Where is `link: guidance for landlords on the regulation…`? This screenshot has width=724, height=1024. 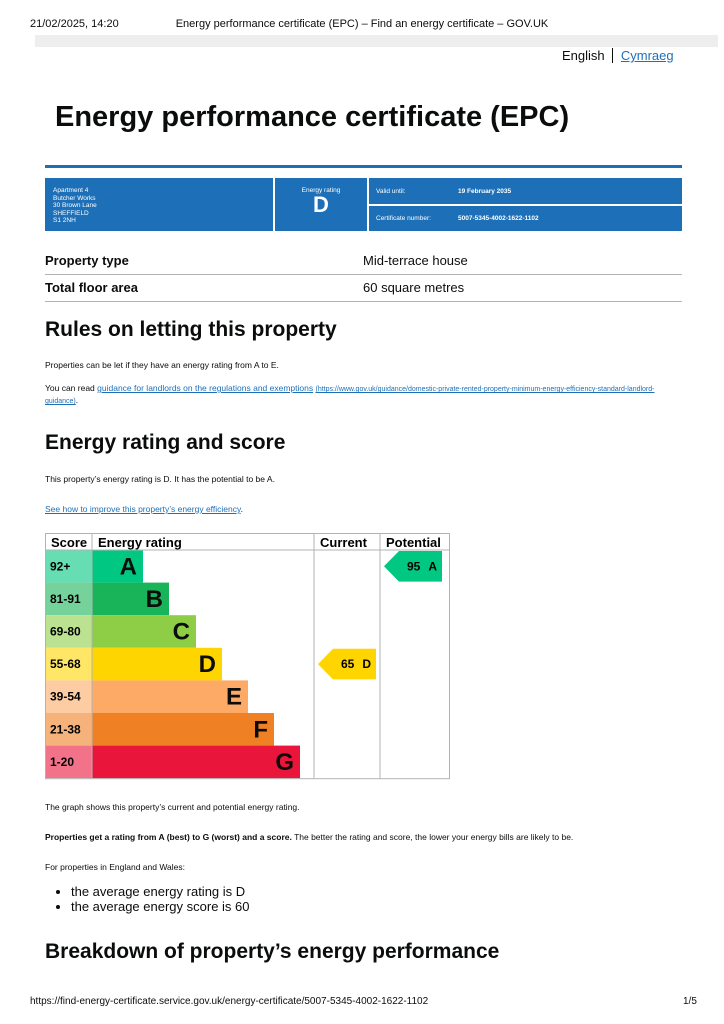
link: guidance for landlords on the regulation… is located at coordinates (205, 388).